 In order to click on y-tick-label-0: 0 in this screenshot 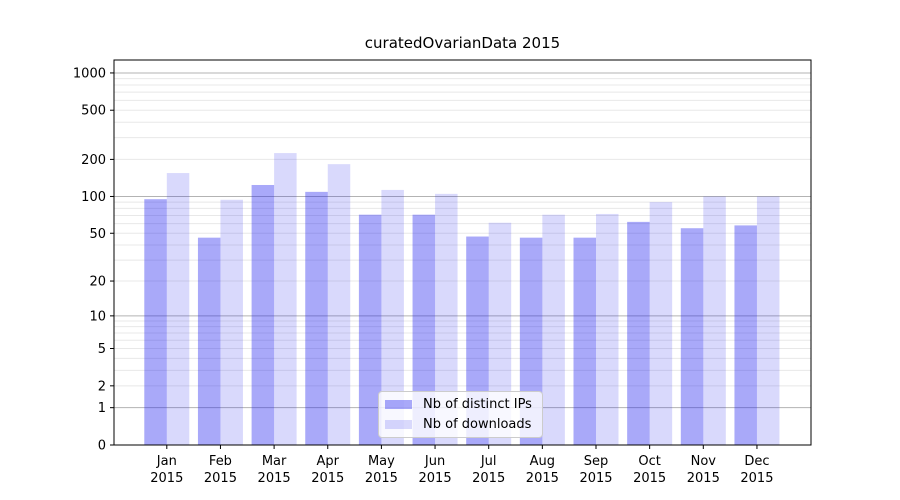, I will do `click(102, 446)`.